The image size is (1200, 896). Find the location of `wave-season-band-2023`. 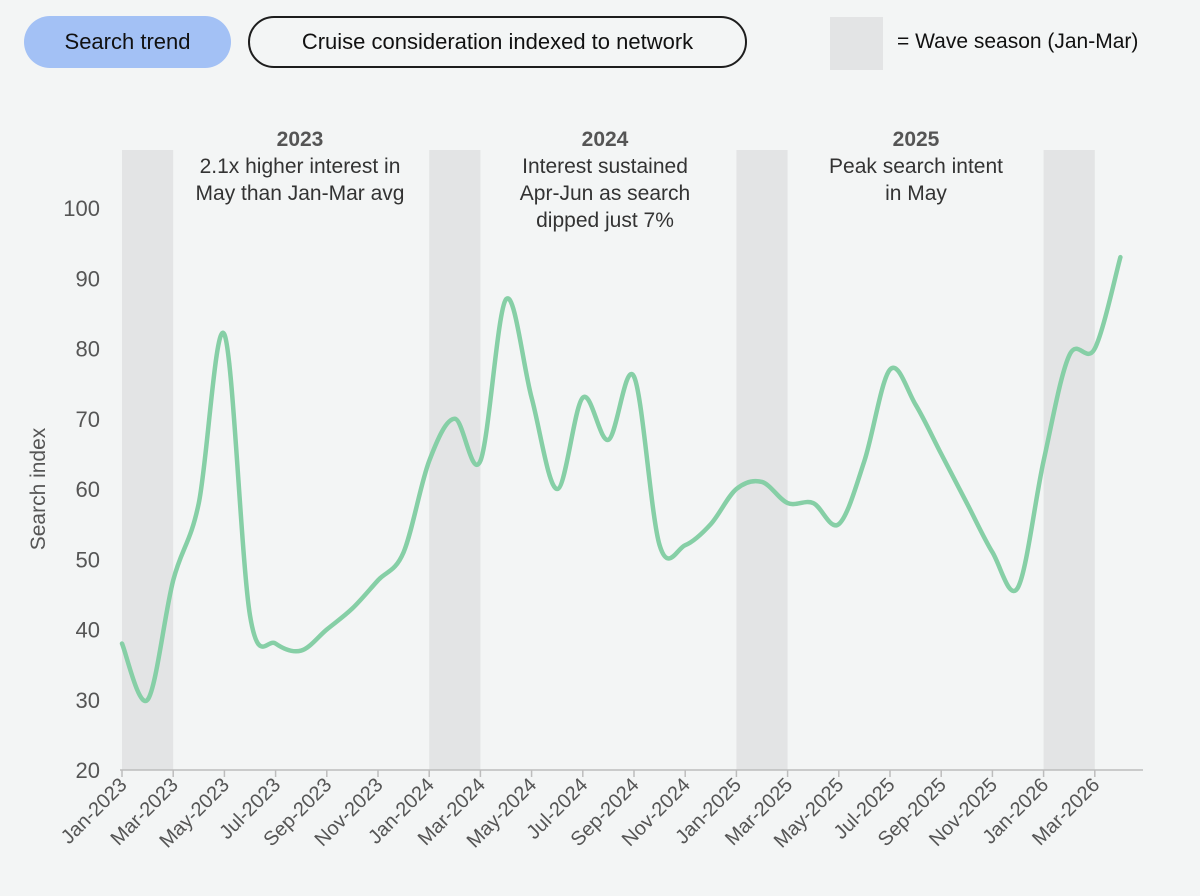

wave-season-band-2023 is located at coordinates (148, 460).